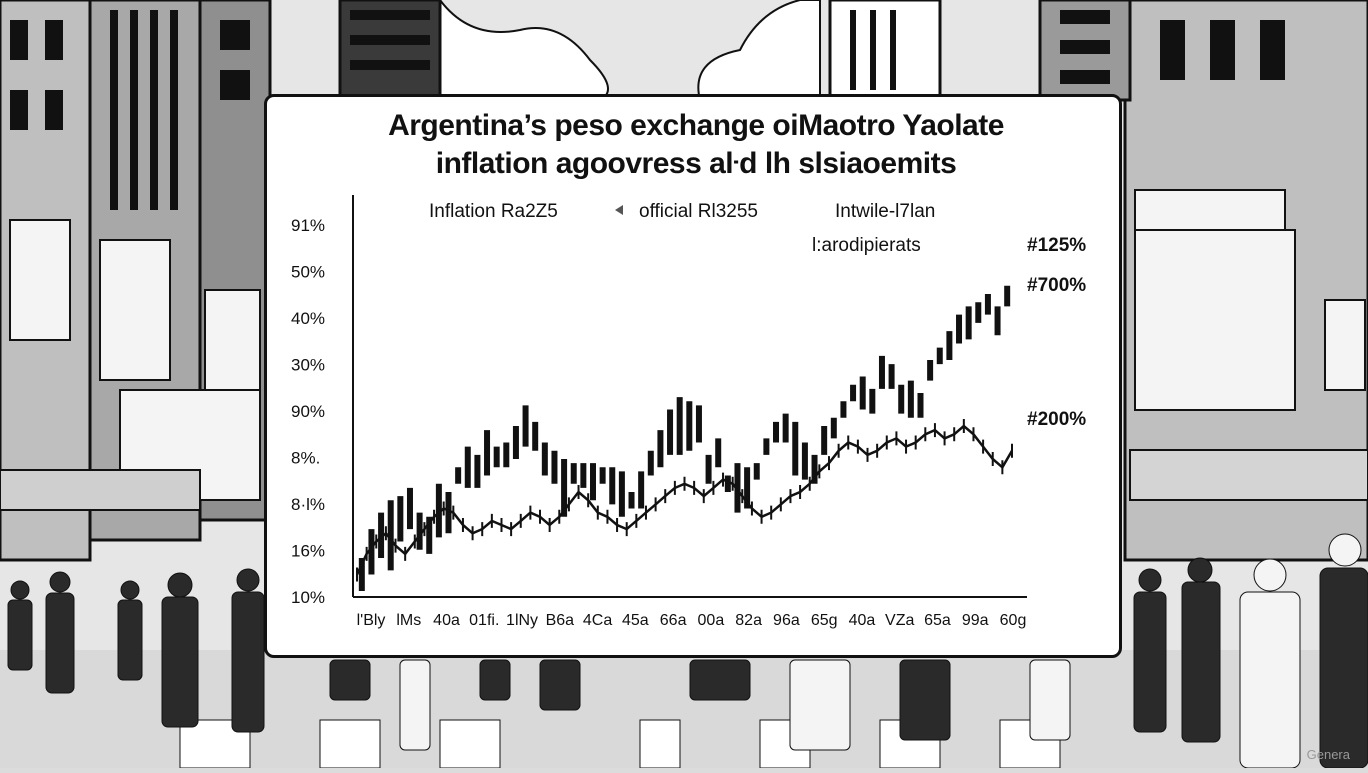 Image resolution: width=1368 pixels, height=773 pixels. What do you see at coordinates (308, 365) in the screenshot?
I see `y-tick-label: 30%` at bounding box center [308, 365].